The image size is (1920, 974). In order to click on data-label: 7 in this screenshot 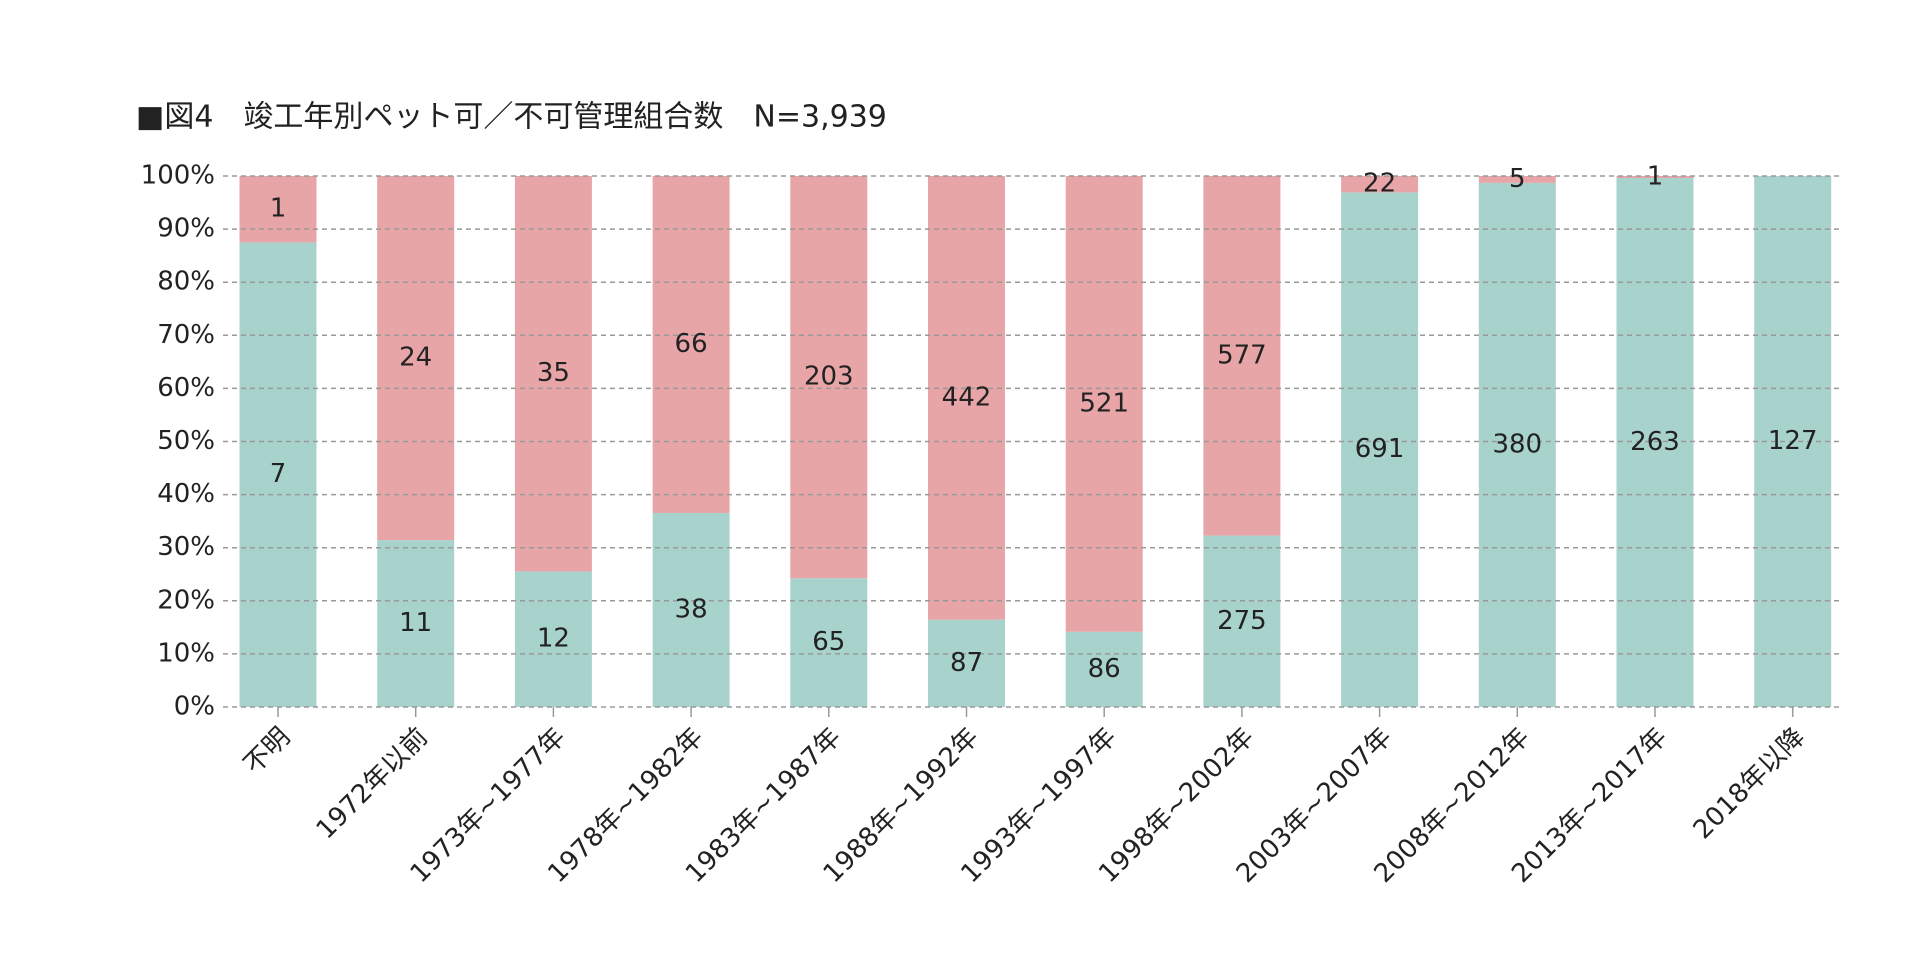, I will do `click(278, 474)`.